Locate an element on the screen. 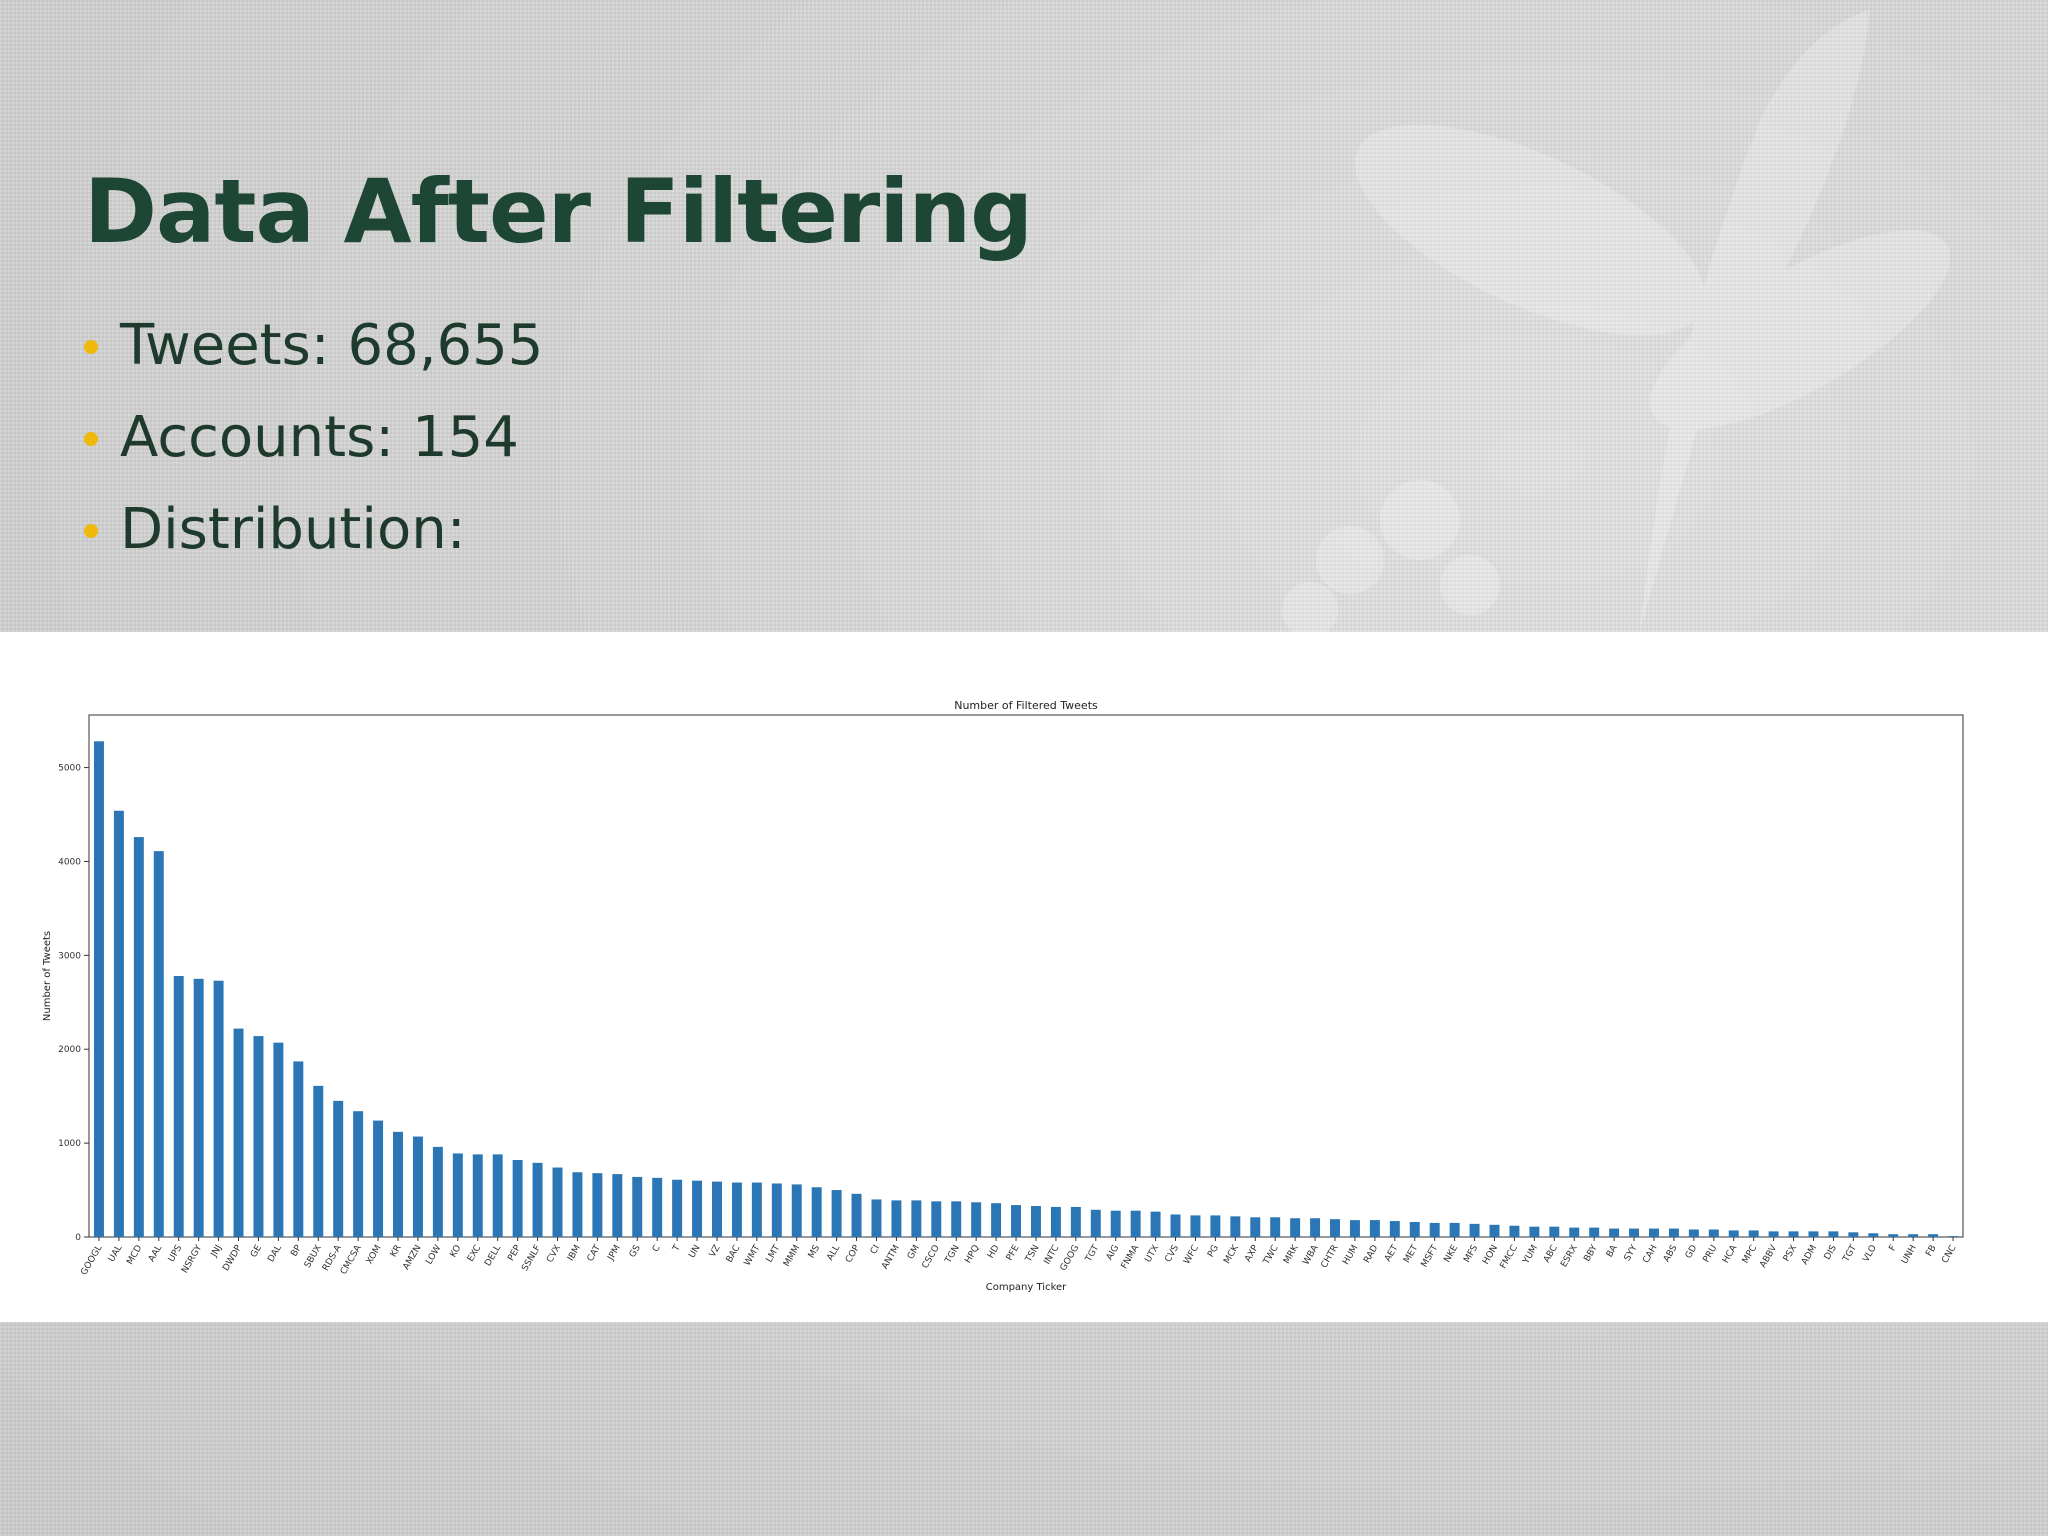  y-tick-label: 5000 is located at coordinates (69, 769).